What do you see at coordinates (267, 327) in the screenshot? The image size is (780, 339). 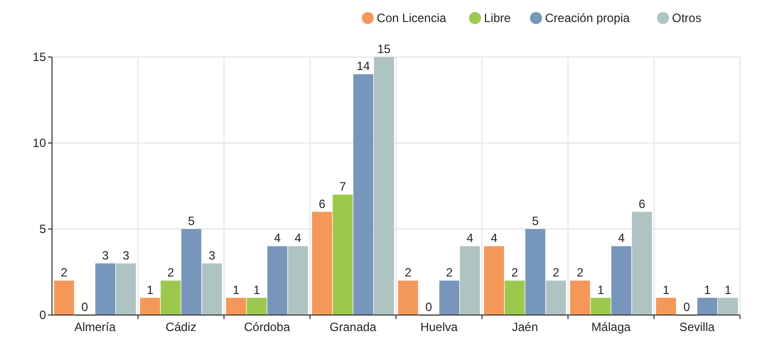 I see `x-tick-label: Córdoba` at bounding box center [267, 327].